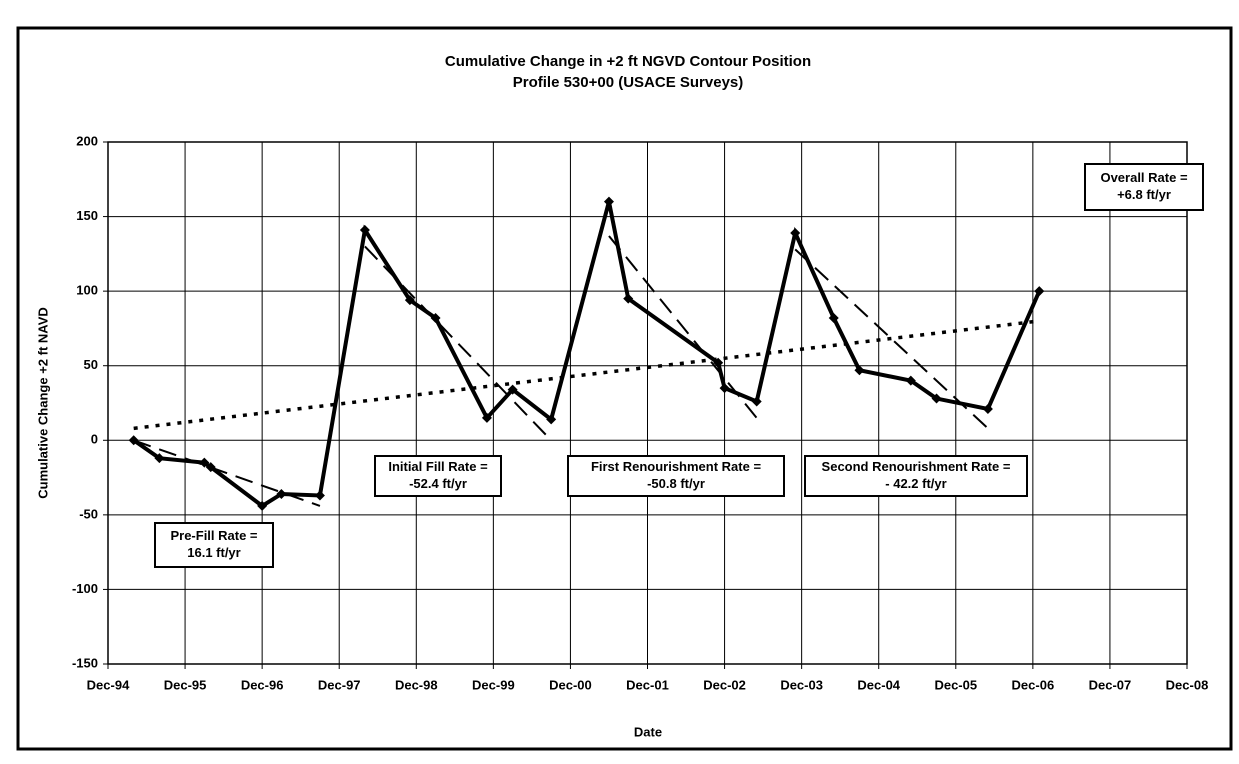  What do you see at coordinates (438, 466) in the screenshot?
I see `annotation-text: Initial Fill Rate =` at bounding box center [438, 466].